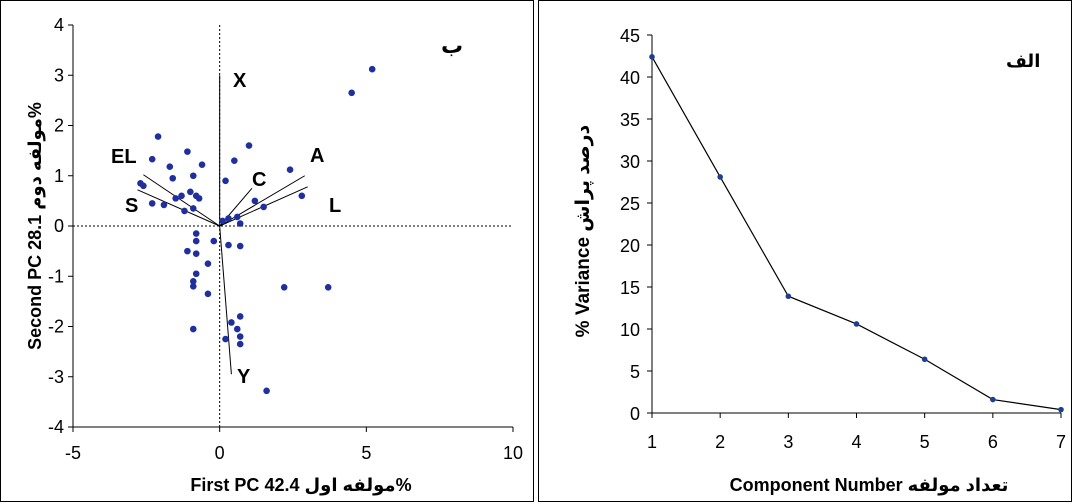 The height and width of the screenshot is (504, 1072). What do you see at coordinates (630, 36) in the screenshot?
I see `y-tick-label: 45` at bounding box center [630, 36].